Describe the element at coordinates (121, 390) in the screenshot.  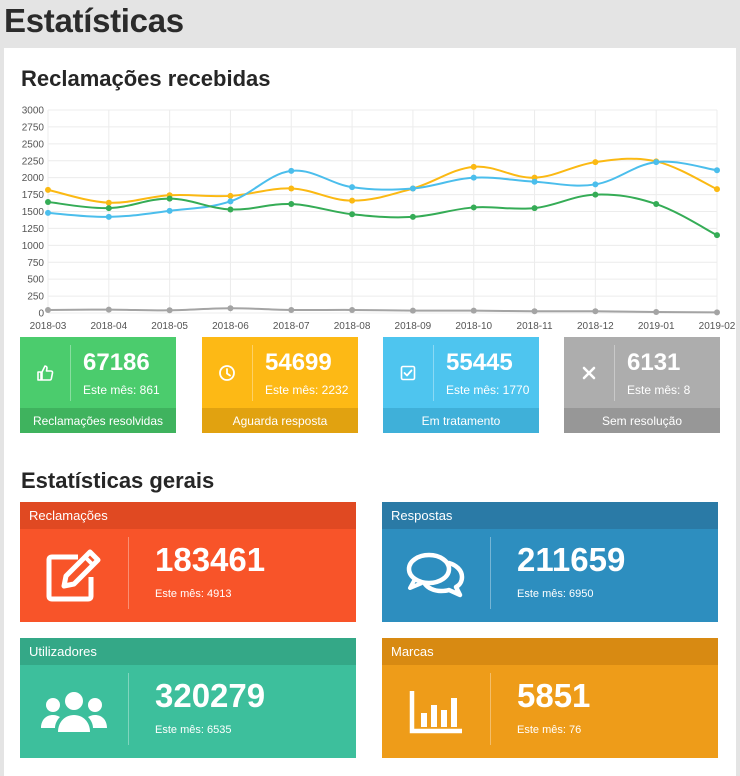
I see `stat-month: Este mês: 861` at that location.